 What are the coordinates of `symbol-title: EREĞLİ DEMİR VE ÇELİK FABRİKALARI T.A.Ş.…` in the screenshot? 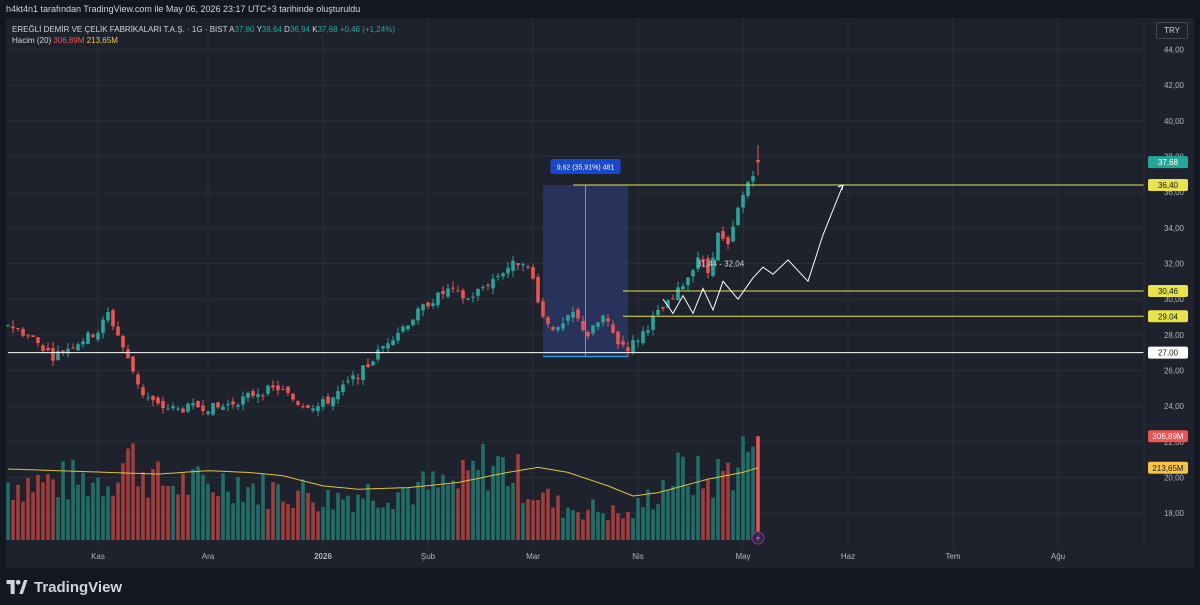 It's located at (120, 29).